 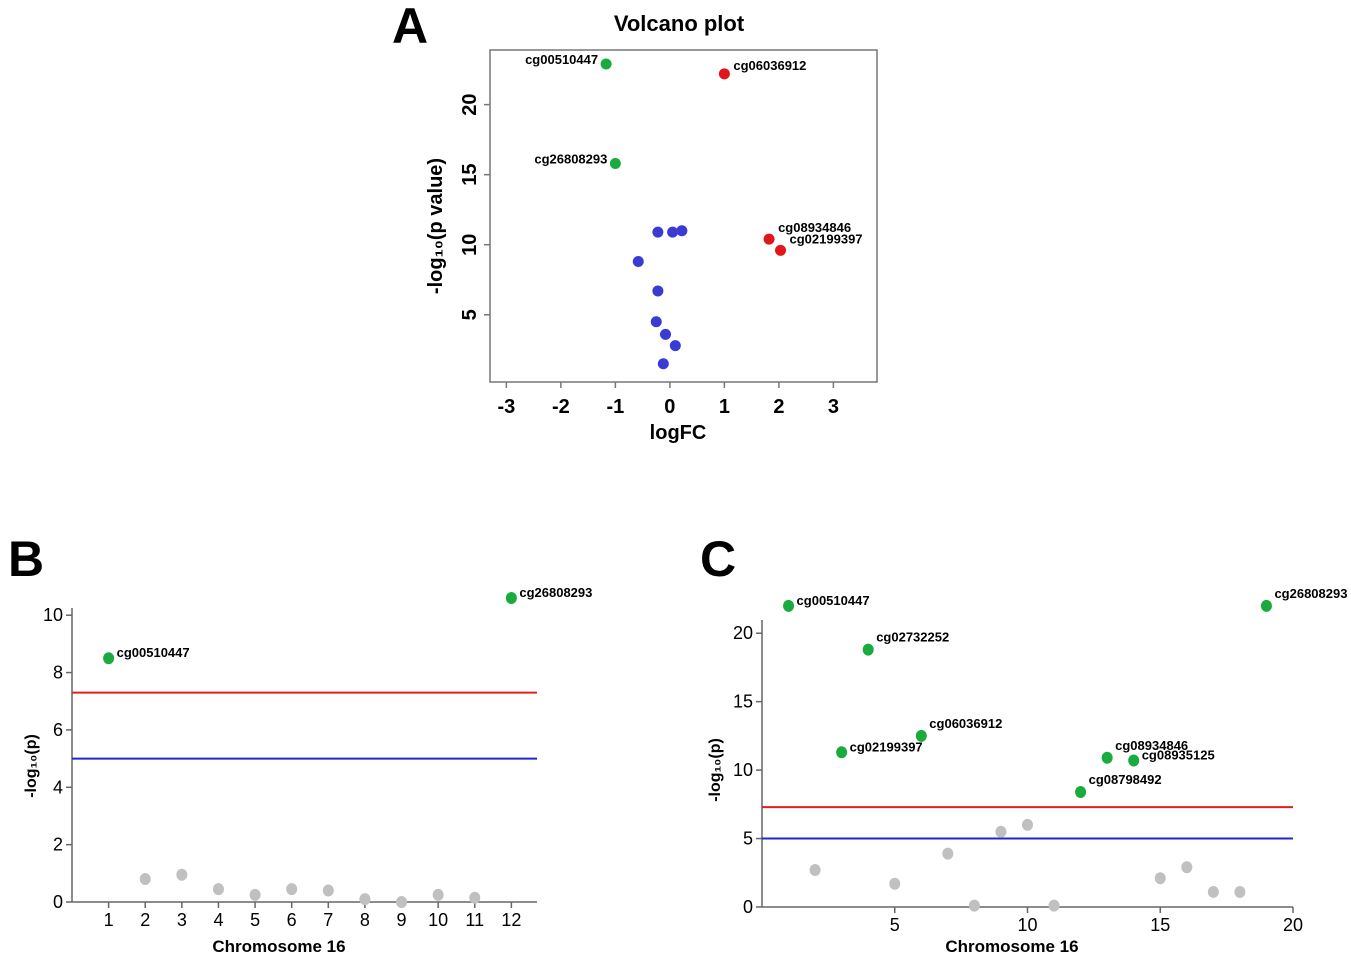 I want to click on volcano-y-label: -log₁₀(p value), so click(x=436, y=226).